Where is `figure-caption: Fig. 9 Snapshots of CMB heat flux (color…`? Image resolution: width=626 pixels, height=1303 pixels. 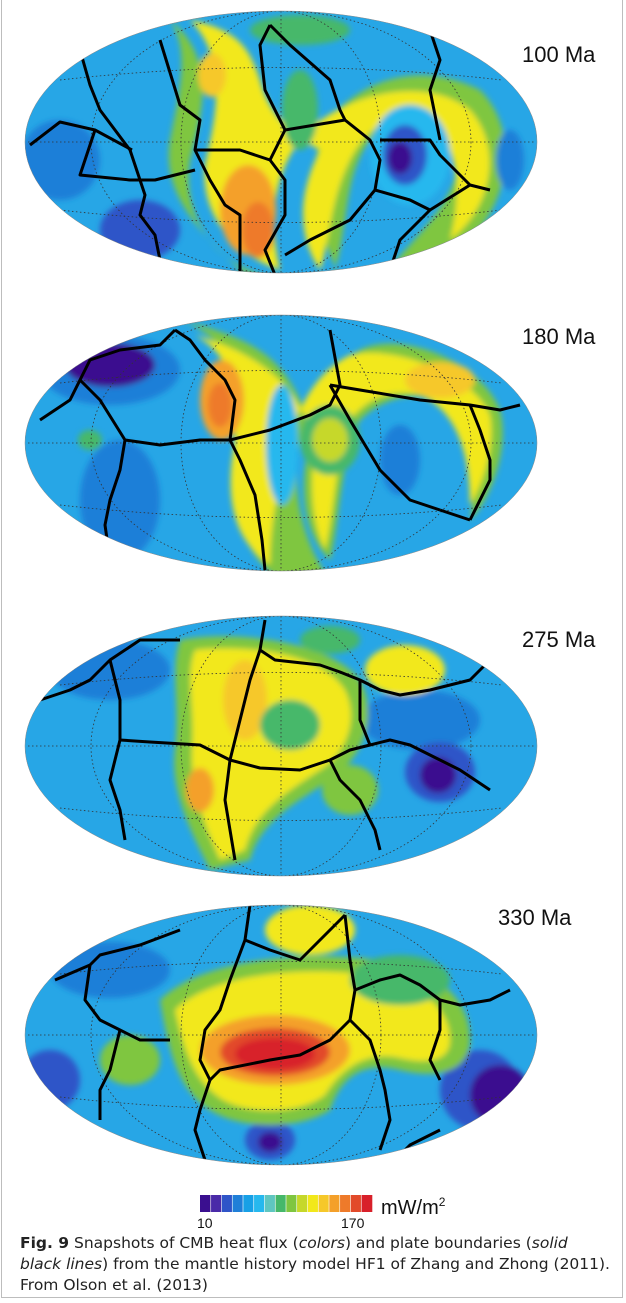
figure-caption: Fig. 9 Snapshots of CMB heat flux (color… is located at coordinates (315, 1264).